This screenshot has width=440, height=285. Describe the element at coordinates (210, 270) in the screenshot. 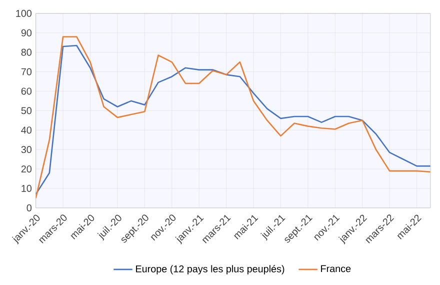

I see `legend-label: Europe (12 pays les plus peuplés)` at that location.